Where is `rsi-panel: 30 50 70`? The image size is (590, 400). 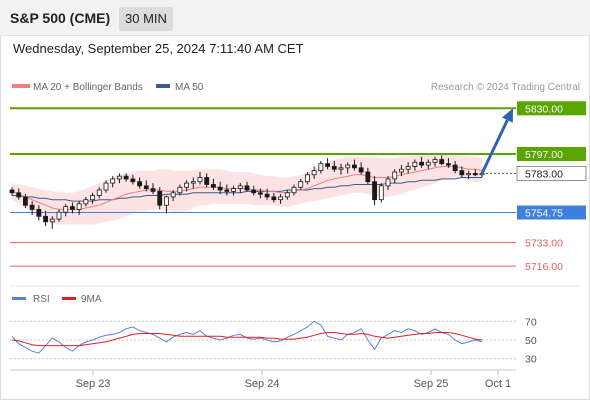
rsi-panel: 30 50 70 is located at coordinates (273, 341).